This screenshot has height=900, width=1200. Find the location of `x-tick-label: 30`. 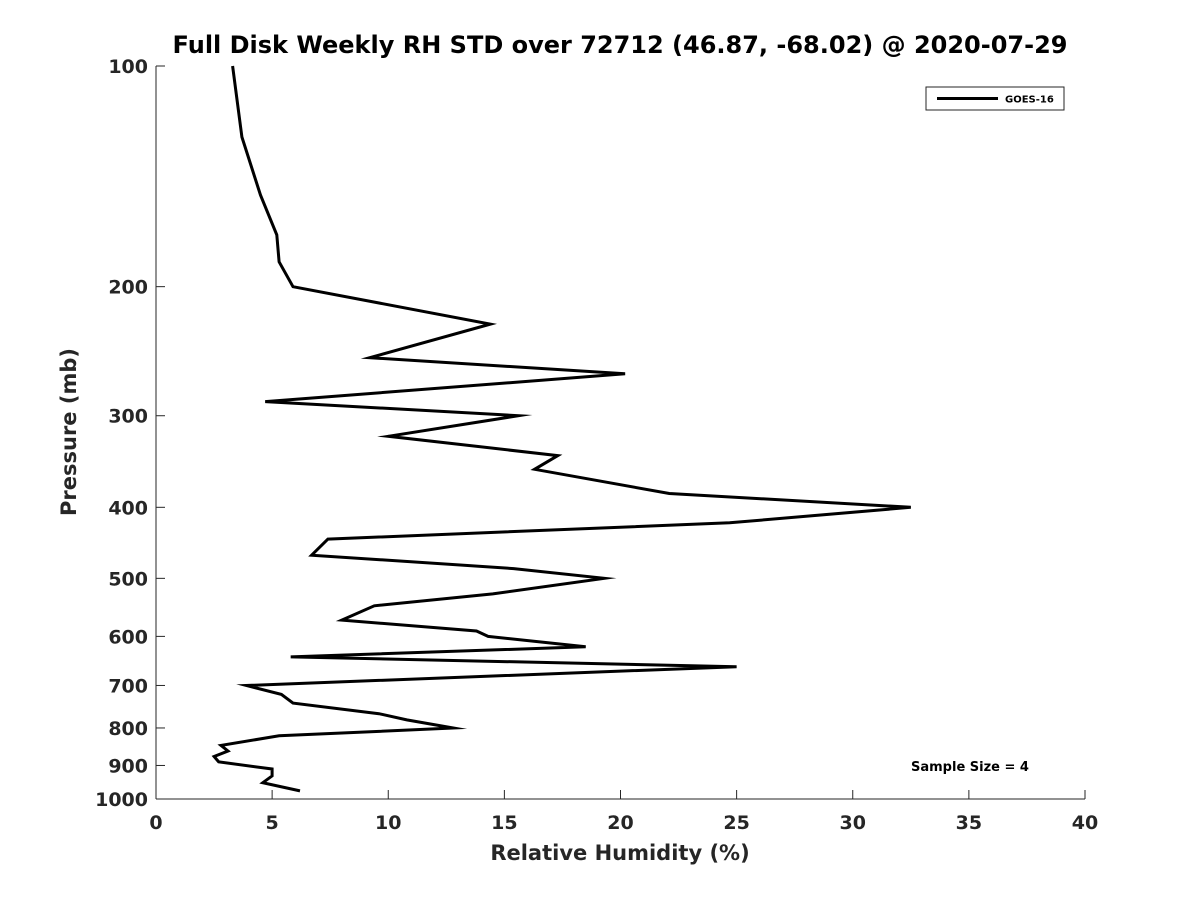

x-tick-label: 30 is located at coordinates (853, 823).